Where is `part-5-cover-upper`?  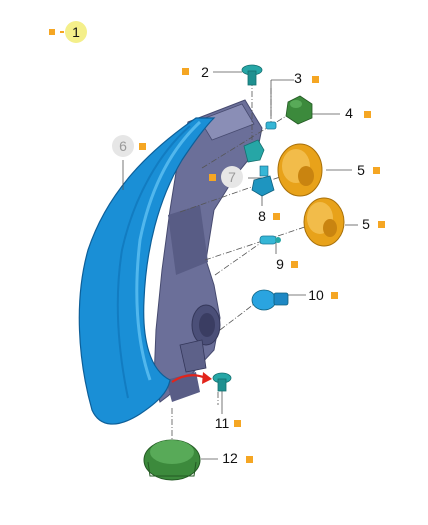
part-5-cover-upper is located at coordinates (300, 170).